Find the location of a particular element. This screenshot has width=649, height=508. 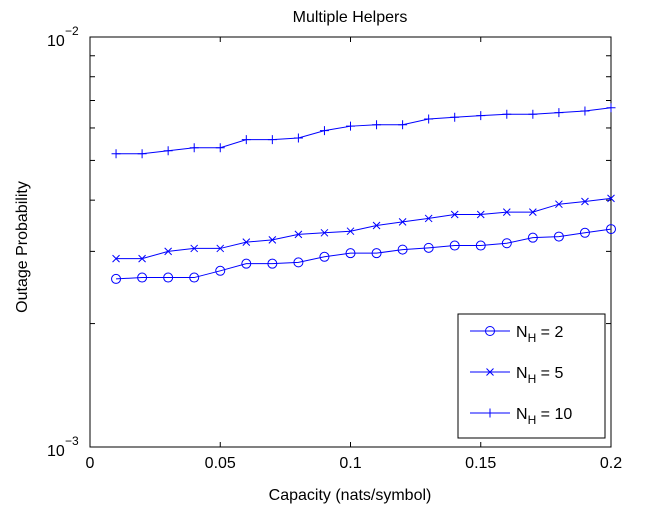

chart-title: Multiple Helpers is located at coordinates (350, 17).